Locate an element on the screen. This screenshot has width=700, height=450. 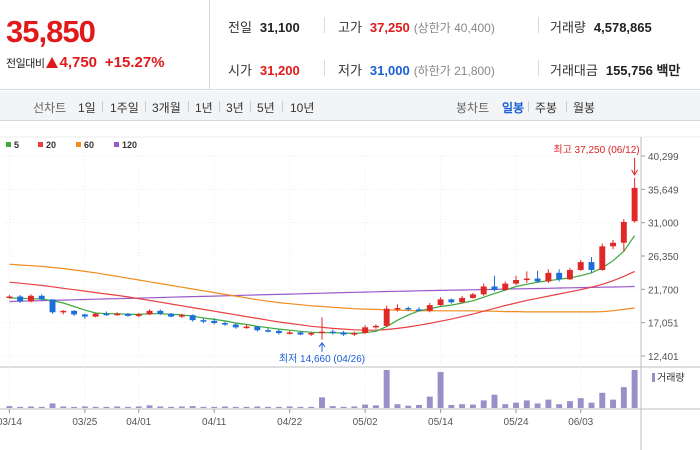
high-annotation: 최고 37,250 (06/12) is located at coordinates (596, 150).